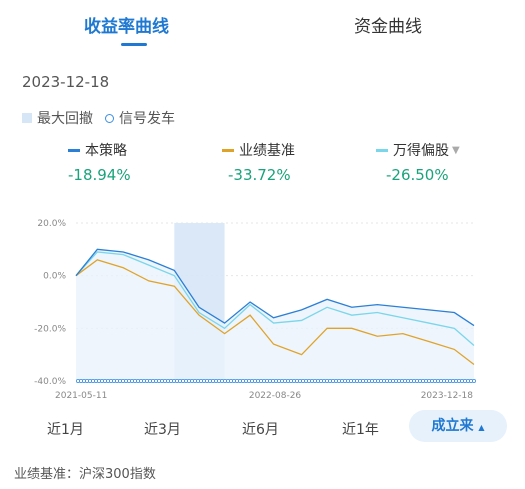 This screenshot has width=525, height=489. Describe the element at coordinates (452, 426) in the screenshot. I see `range-since-inception-label: 成立来` at that location.